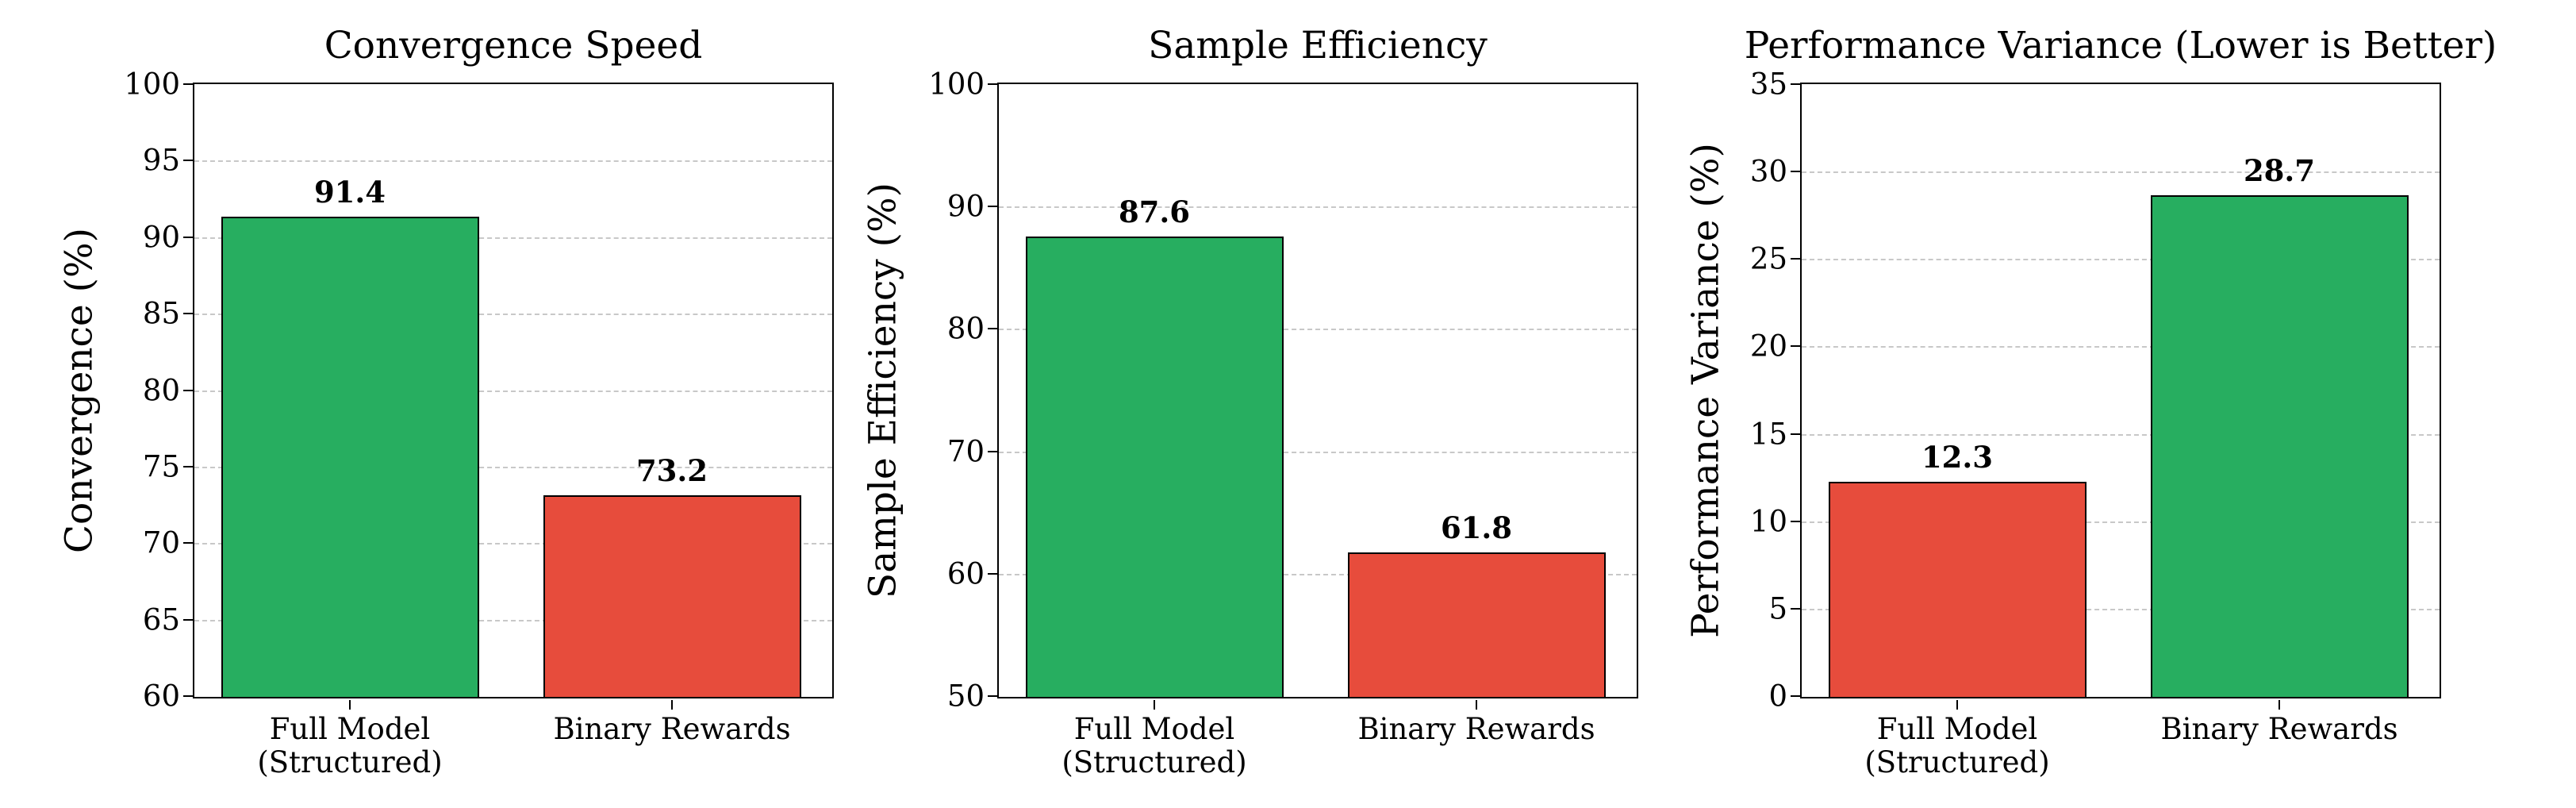 The height and width of the screenshot is (808, 2576). Describe the element at coordinates (1705, 390) in the screenshot. I see `y-axis-label: Performance Variance (%)` at that location.